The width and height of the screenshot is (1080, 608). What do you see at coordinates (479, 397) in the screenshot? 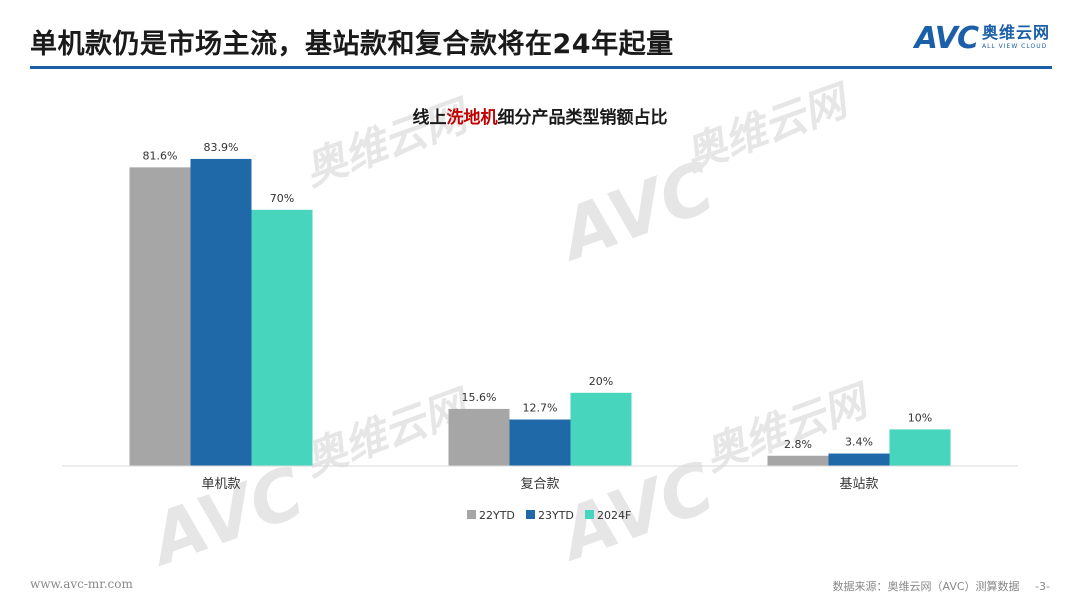
I see `data-label: 15.6%` at bounding box center [479, 397].